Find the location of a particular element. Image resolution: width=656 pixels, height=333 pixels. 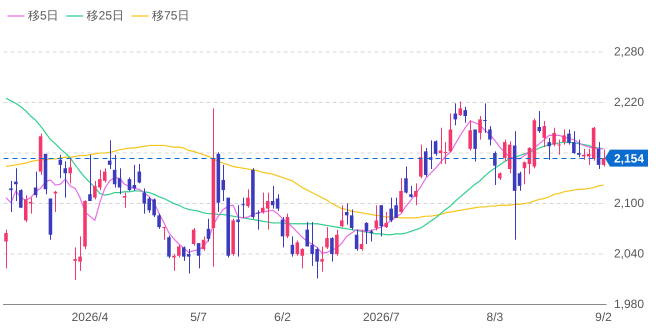

ref-line-label: 2,154 is located at coordinates (629, 158).